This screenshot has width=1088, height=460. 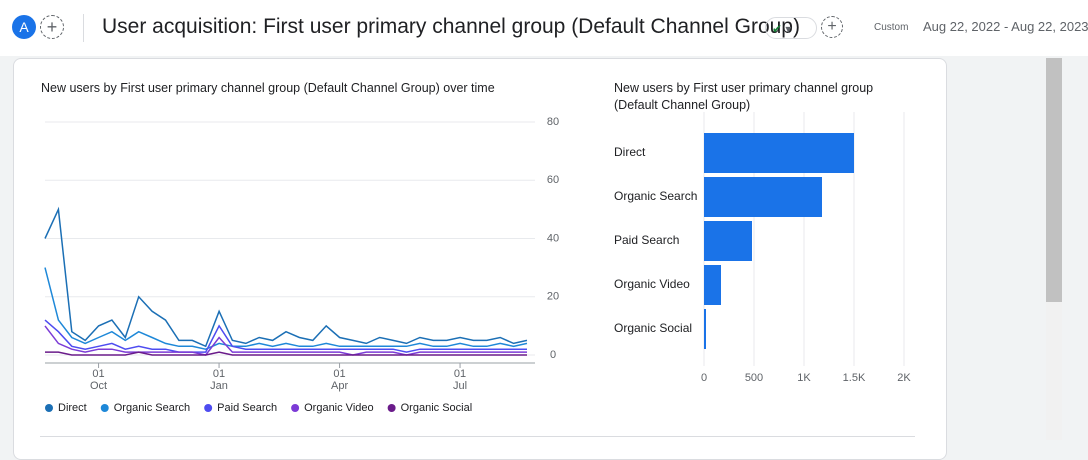 What do you see at coordinates (655, 196) in the screenshot?
I see `category-label: Organic Search` at bounding box center [655, 196].